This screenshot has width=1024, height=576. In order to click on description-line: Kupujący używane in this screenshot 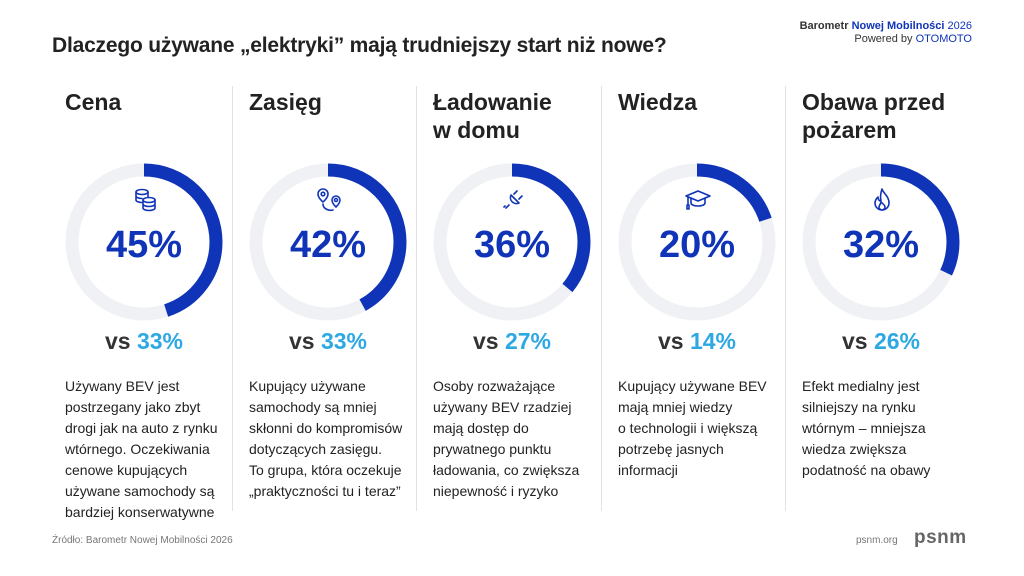, I will do `click(307, 386)`.